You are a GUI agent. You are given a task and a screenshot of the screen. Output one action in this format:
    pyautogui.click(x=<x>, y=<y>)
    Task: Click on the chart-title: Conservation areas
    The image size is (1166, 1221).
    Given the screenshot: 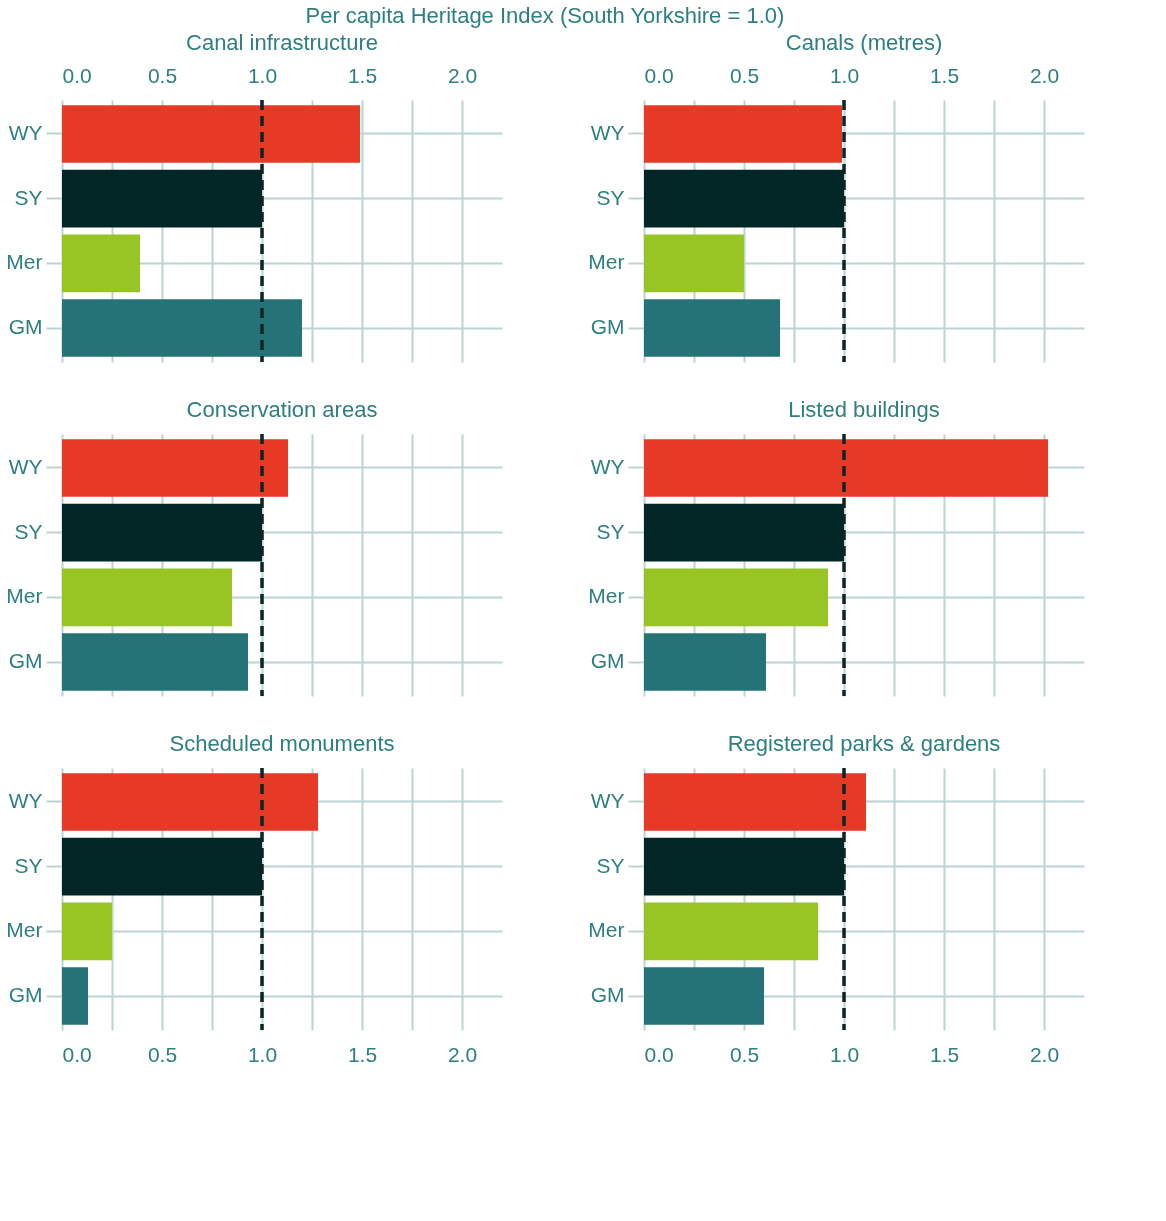 What is the action you would take?
    pyautogui.click(x=282, y=410)
    